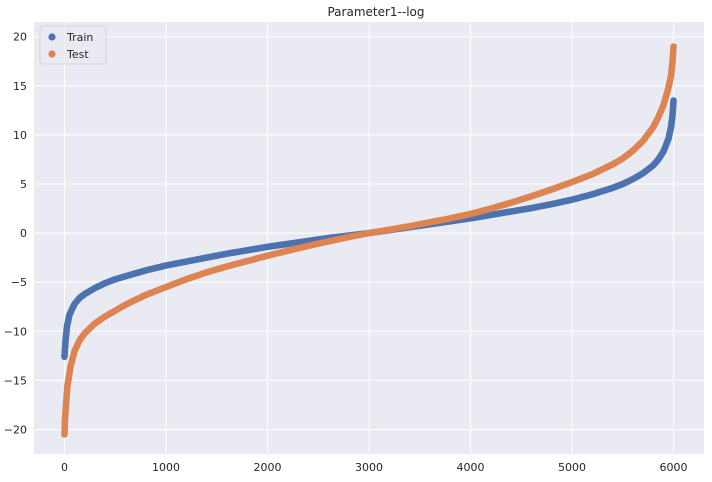 This screenshot has height=482, width=712. Describe the element at coordinates (572, 467) in the screenshot. I see `x-tick-label: 5000` at that location.